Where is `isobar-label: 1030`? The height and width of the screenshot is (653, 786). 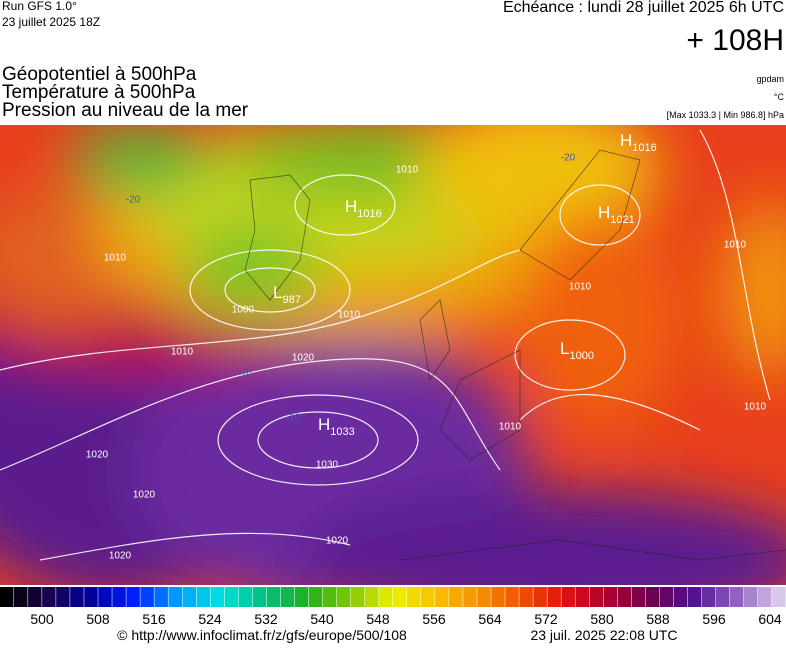
isobar-label: 1030 is located at coordinates (327, 465).